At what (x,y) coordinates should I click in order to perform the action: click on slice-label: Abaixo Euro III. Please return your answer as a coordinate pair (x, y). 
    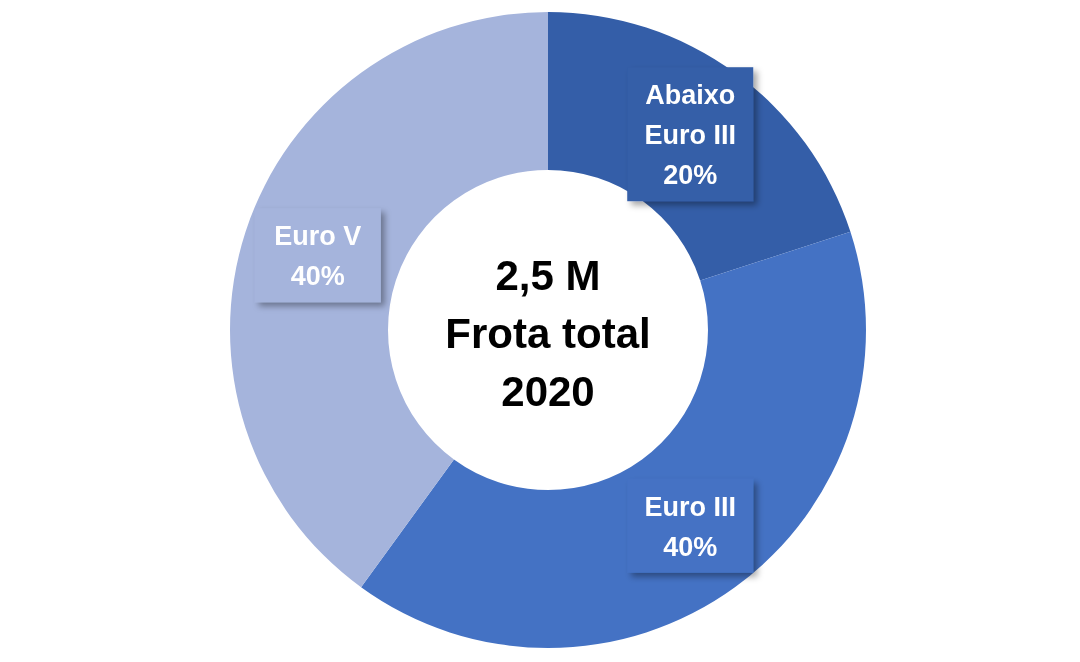
    Looking at the image, I should click on (690, 115).